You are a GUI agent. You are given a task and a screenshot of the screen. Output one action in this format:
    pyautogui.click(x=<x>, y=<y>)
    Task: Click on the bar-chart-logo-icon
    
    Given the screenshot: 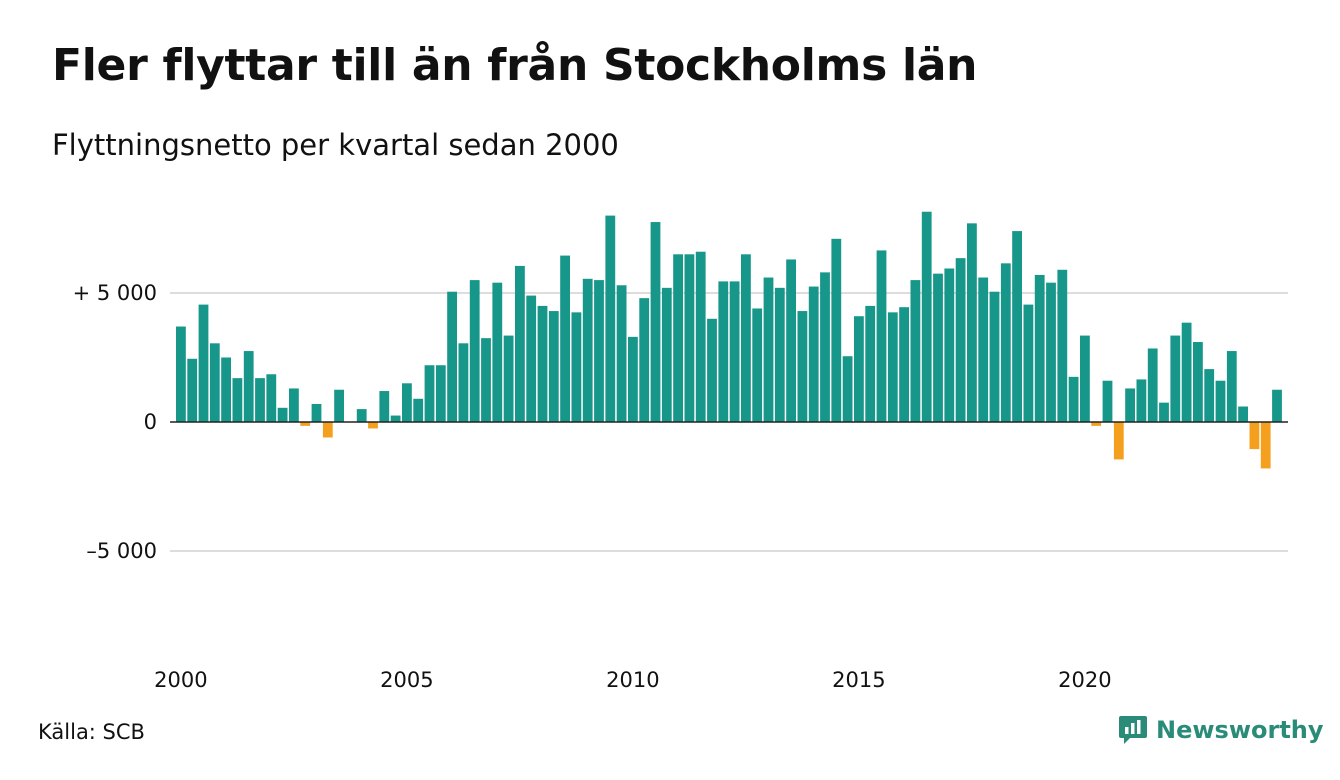 What is the action you would take?
    pyautogui.click(x=1133, y=730)
    